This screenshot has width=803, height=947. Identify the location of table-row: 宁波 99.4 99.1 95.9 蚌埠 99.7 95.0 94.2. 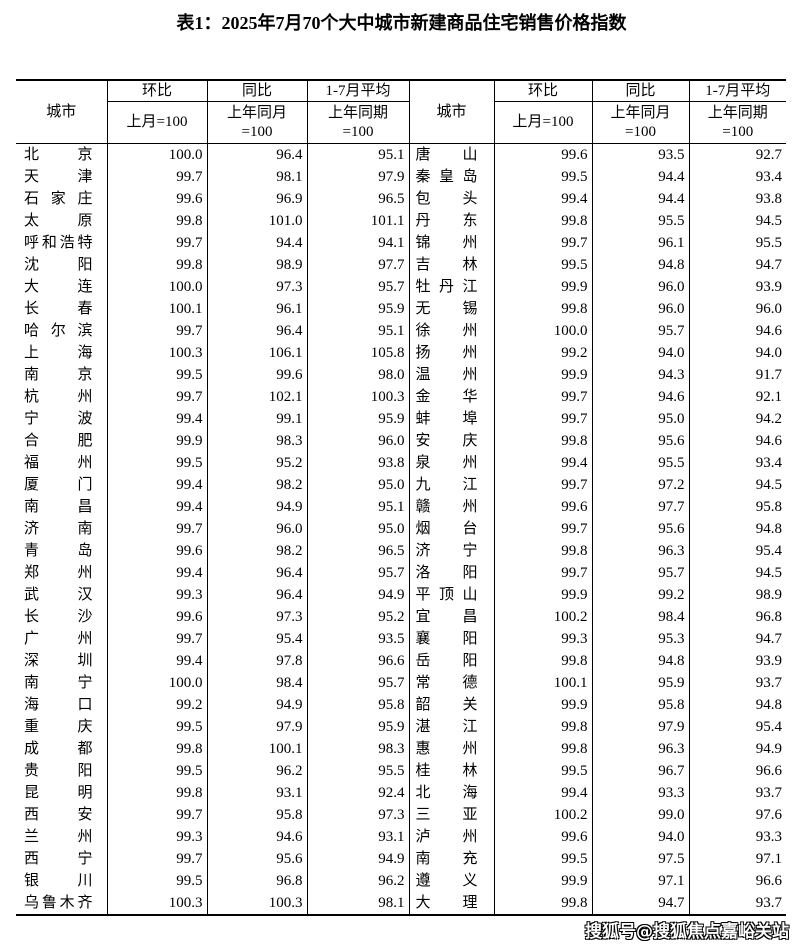
(401, 419).